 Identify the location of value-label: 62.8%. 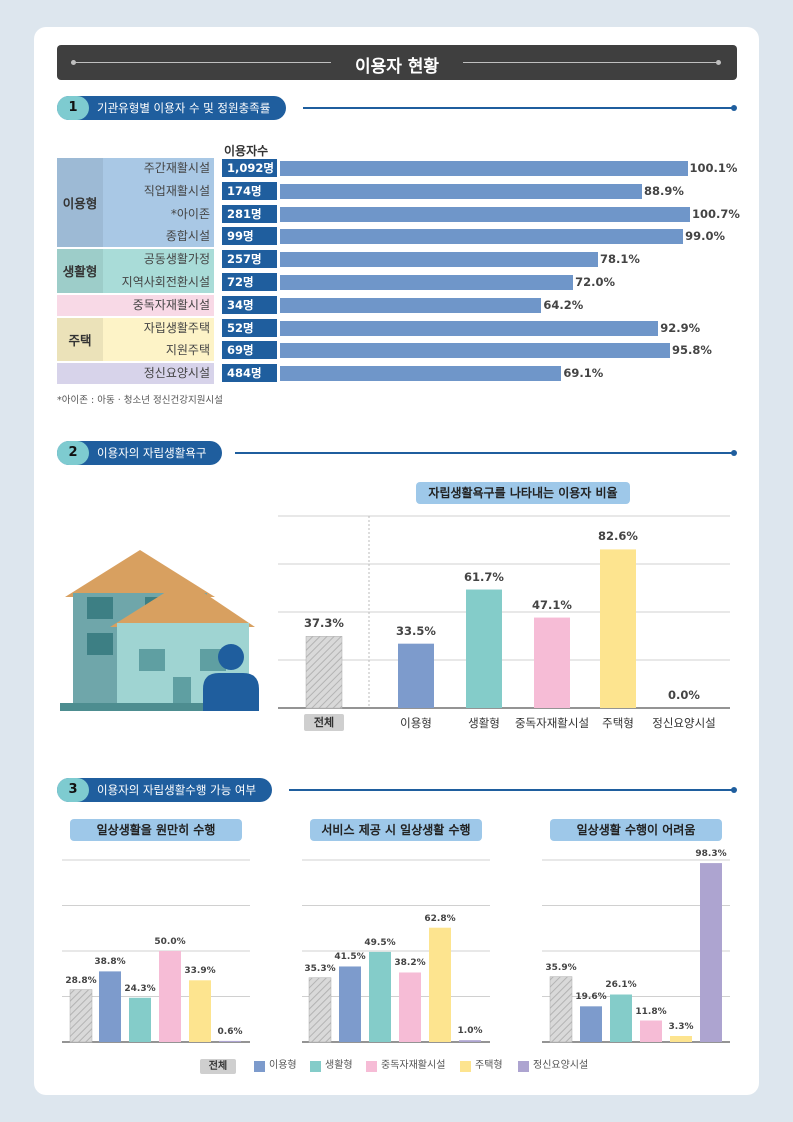
(440, 918).